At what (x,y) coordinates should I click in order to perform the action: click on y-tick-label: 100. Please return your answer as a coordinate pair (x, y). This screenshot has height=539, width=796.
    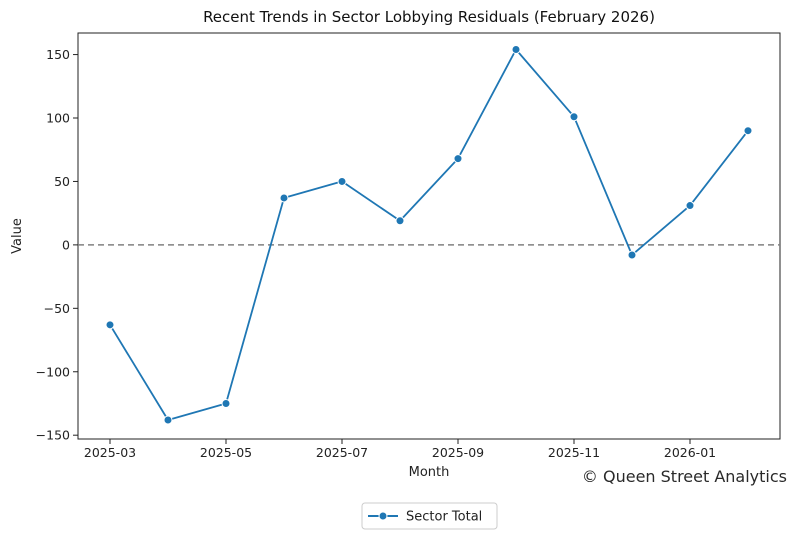
    Looking at the image, I should click on (58, 118).